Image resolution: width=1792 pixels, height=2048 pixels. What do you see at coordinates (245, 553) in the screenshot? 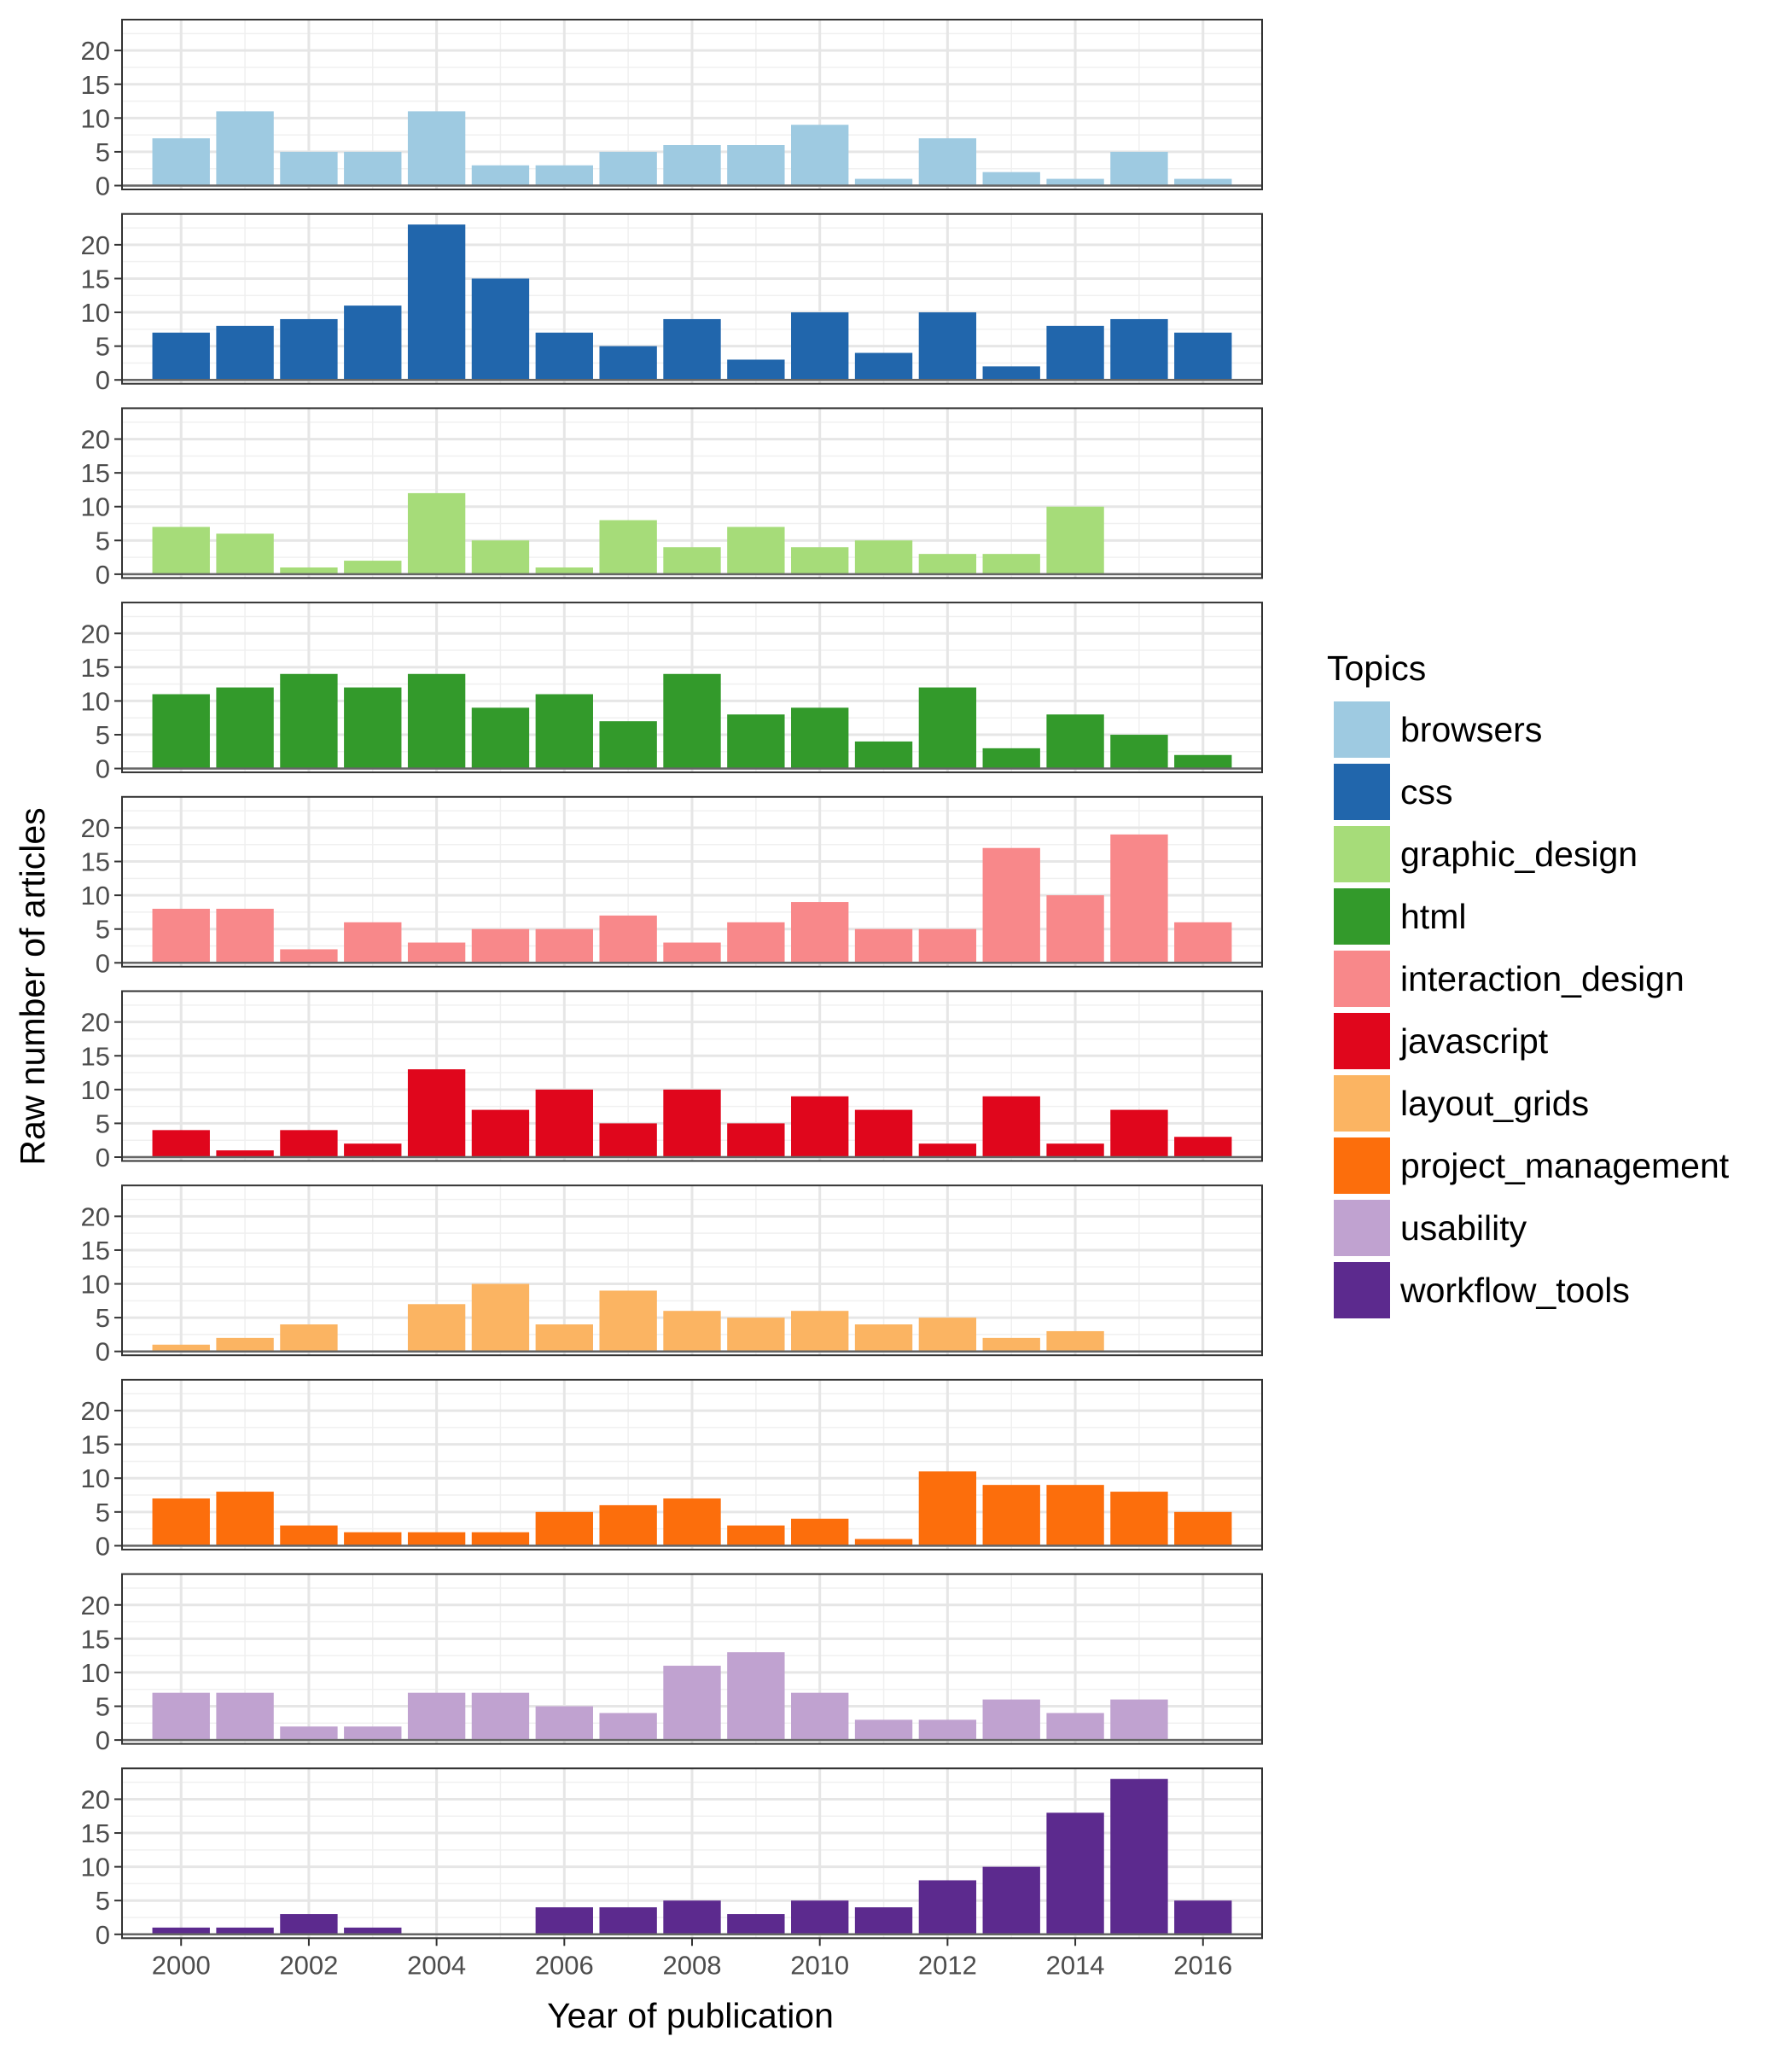
I see `bar-graphic_design-2001` at bounding box center [245, 553].